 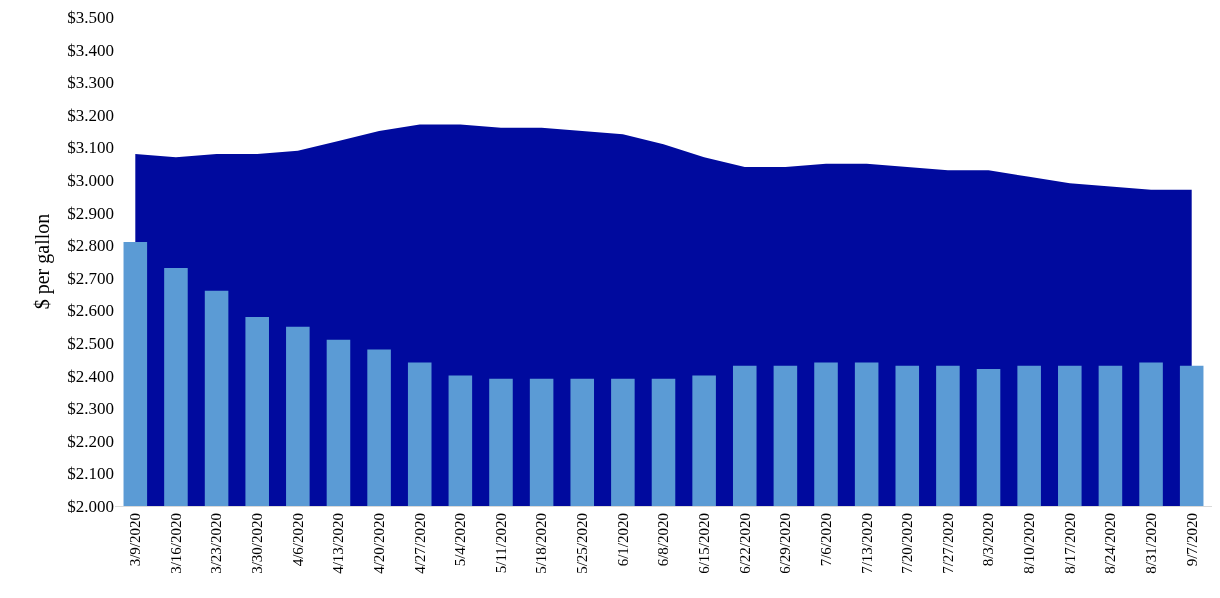 What do you see at coordinates (1069, 543) in the screenshot?
I see `x-tick-label: 8/17/2020` at bounding box center [1069, 543].